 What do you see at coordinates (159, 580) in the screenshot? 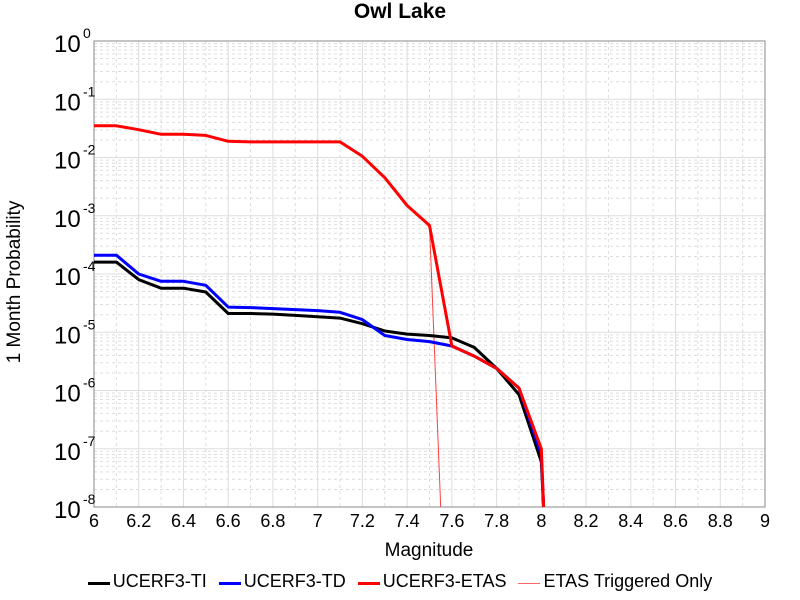
I see `legend-label: UCERF3-TI` at bounding box center [159, 580].